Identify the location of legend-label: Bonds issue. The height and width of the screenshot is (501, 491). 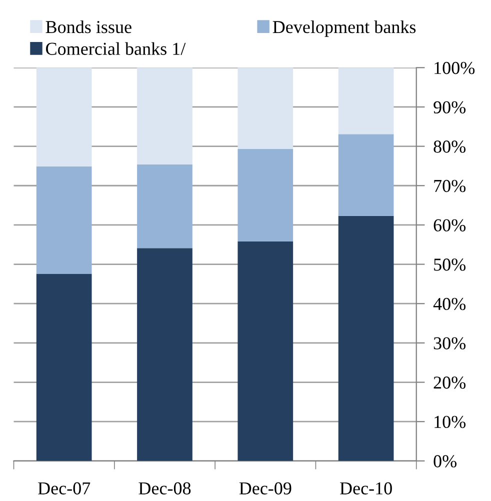
(89, 27).